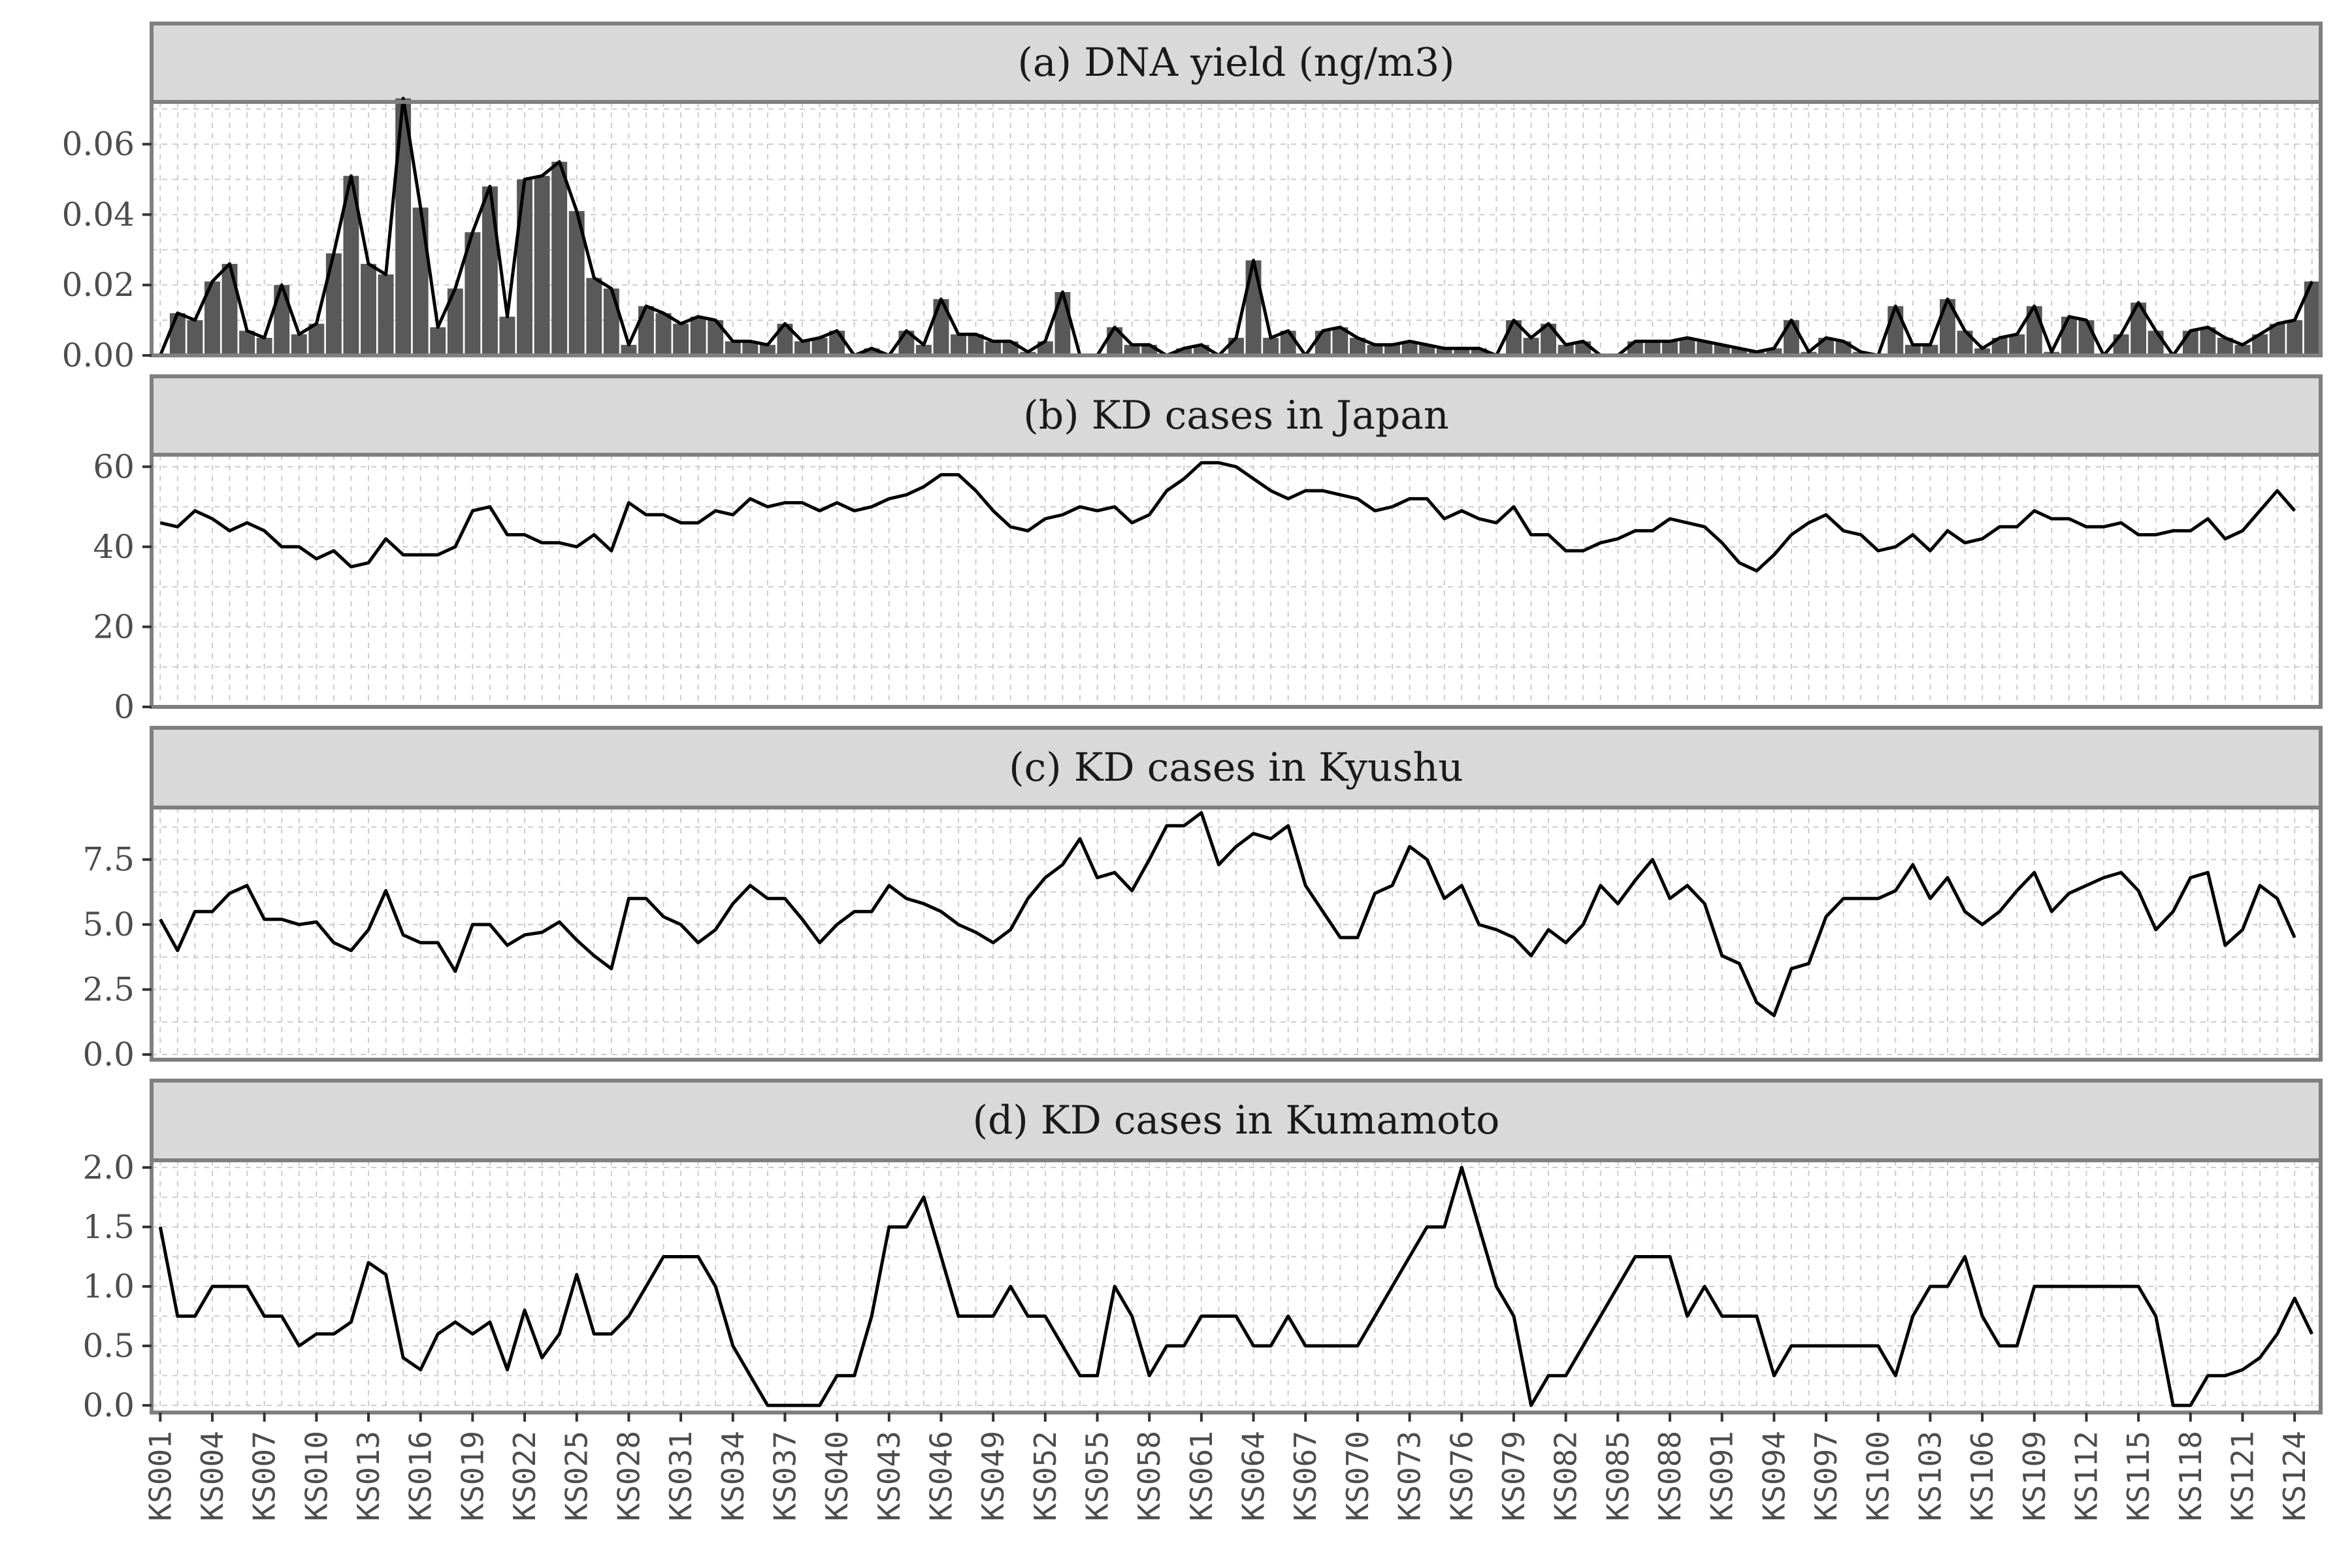 This screenshot has height=1568, width=2352. What do you see at coordinates (1930, 1476) in the screenshot?
I see `x-tick-label: KS103` at bounding box center [1930, 1476].